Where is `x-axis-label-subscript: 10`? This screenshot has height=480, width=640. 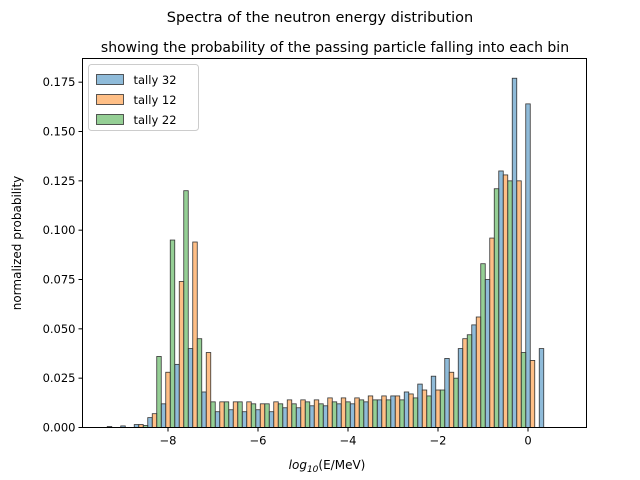
x-axis-label-subscript: 10 is located at coordinates (313, 470).